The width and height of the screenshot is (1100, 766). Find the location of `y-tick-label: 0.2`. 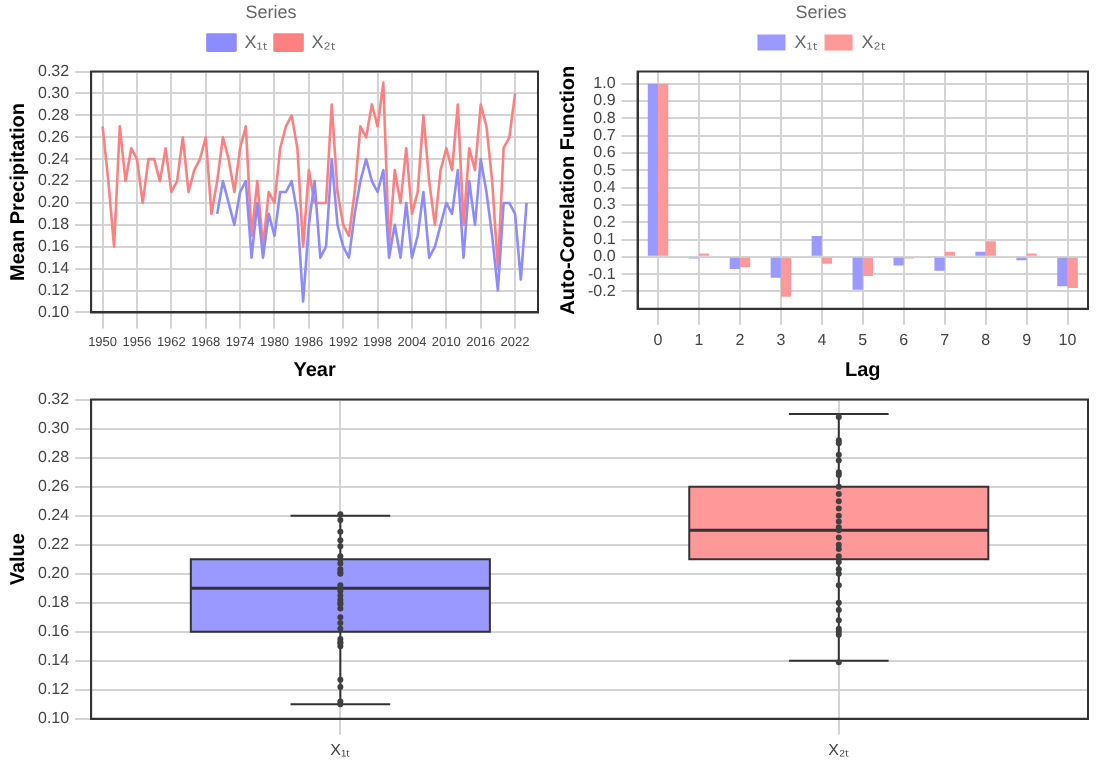

y-tick-label: 0.2 is located at coordinates (605, 221).